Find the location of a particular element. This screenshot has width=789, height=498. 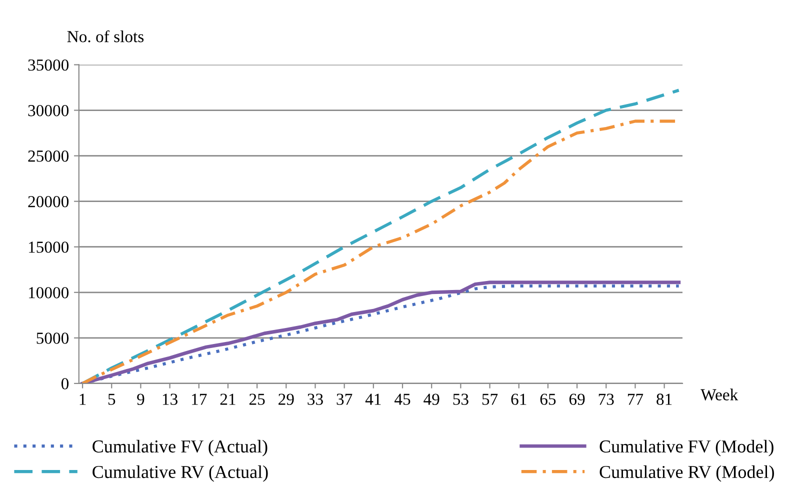

y-tick-label: 5000 is located at coordinates (52, 338).